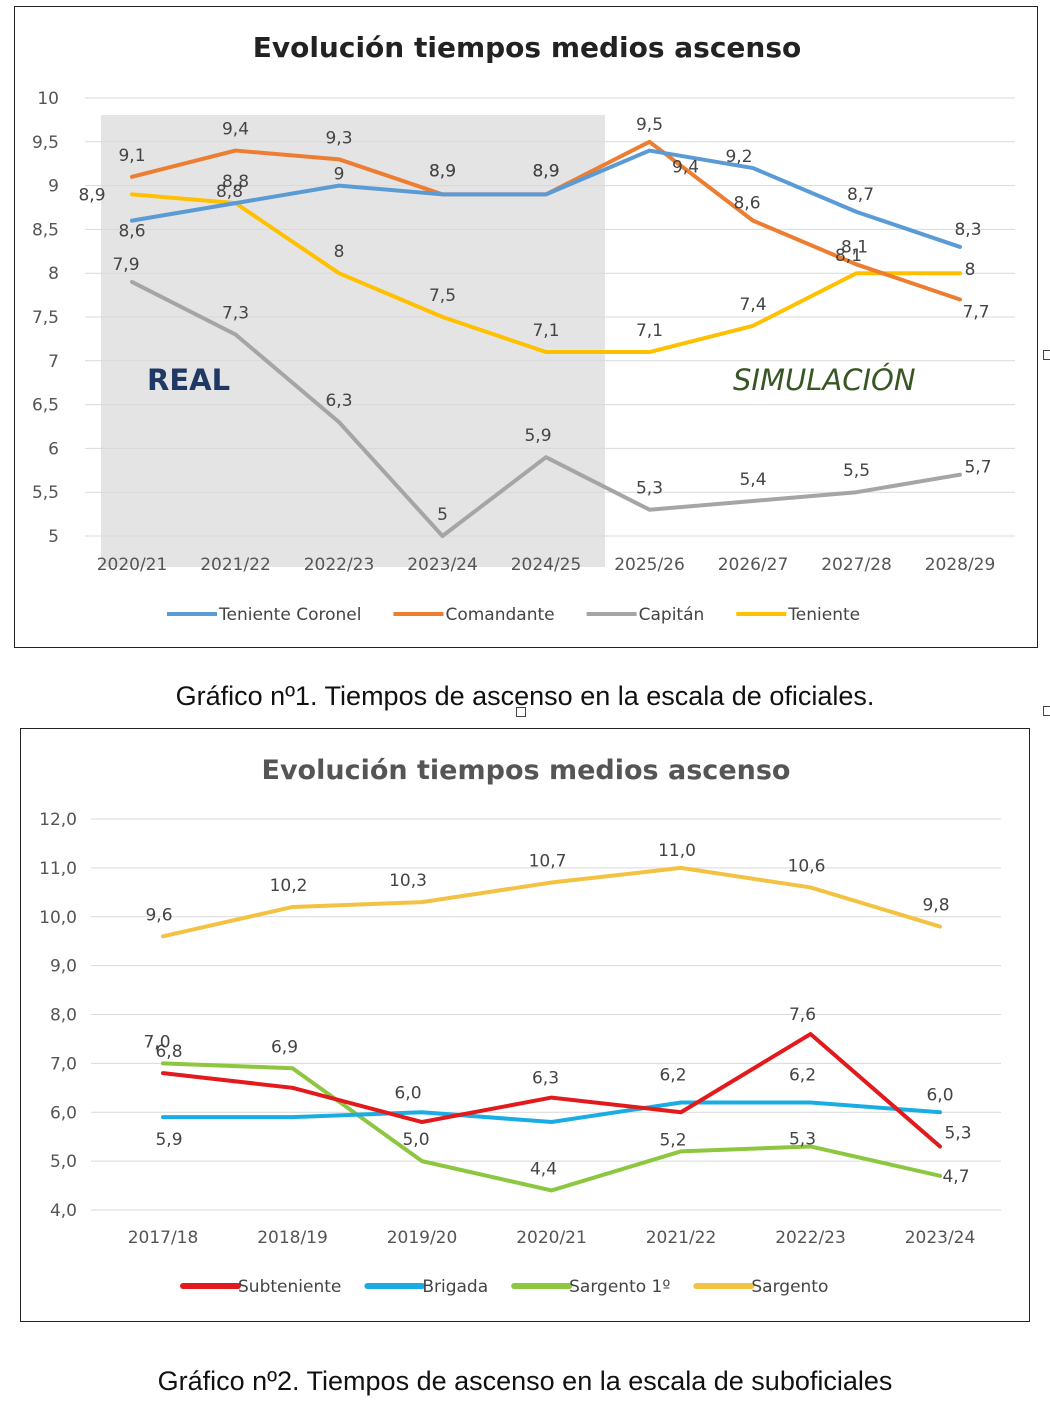 The width and height of the screenshot is (1050, 1410). I want to click on data-label: 8, so click(970, 270).